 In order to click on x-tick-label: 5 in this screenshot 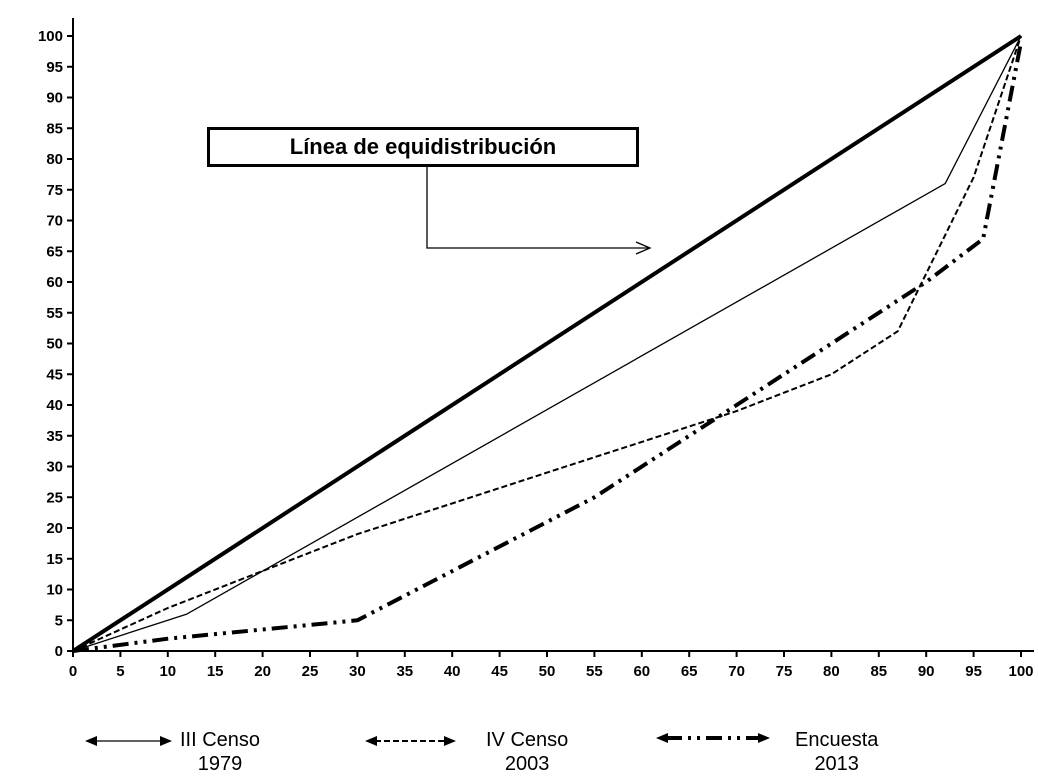, I will do `click(120, 671)`.